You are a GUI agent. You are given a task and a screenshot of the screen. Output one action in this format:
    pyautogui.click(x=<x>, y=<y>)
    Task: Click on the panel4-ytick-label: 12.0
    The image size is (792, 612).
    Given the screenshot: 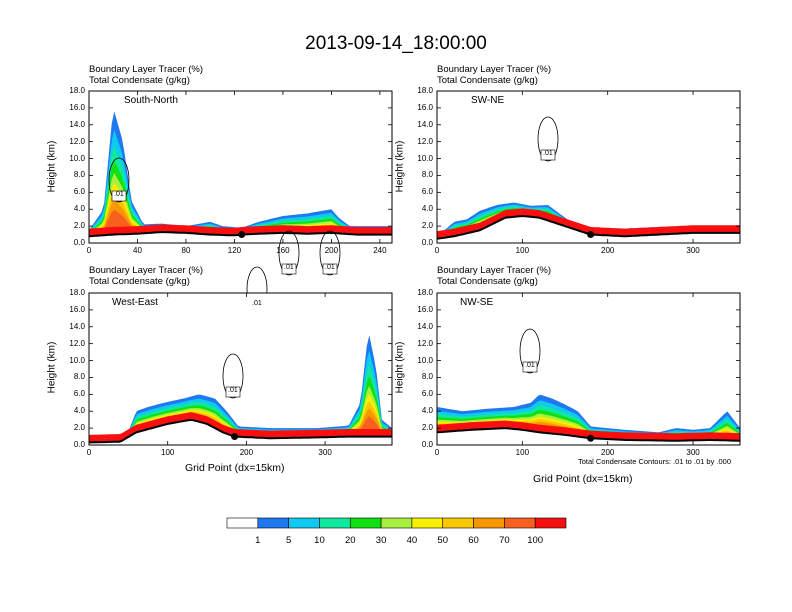 What is the action you would take?
    pyautogui.click(x=425, y=343)
    